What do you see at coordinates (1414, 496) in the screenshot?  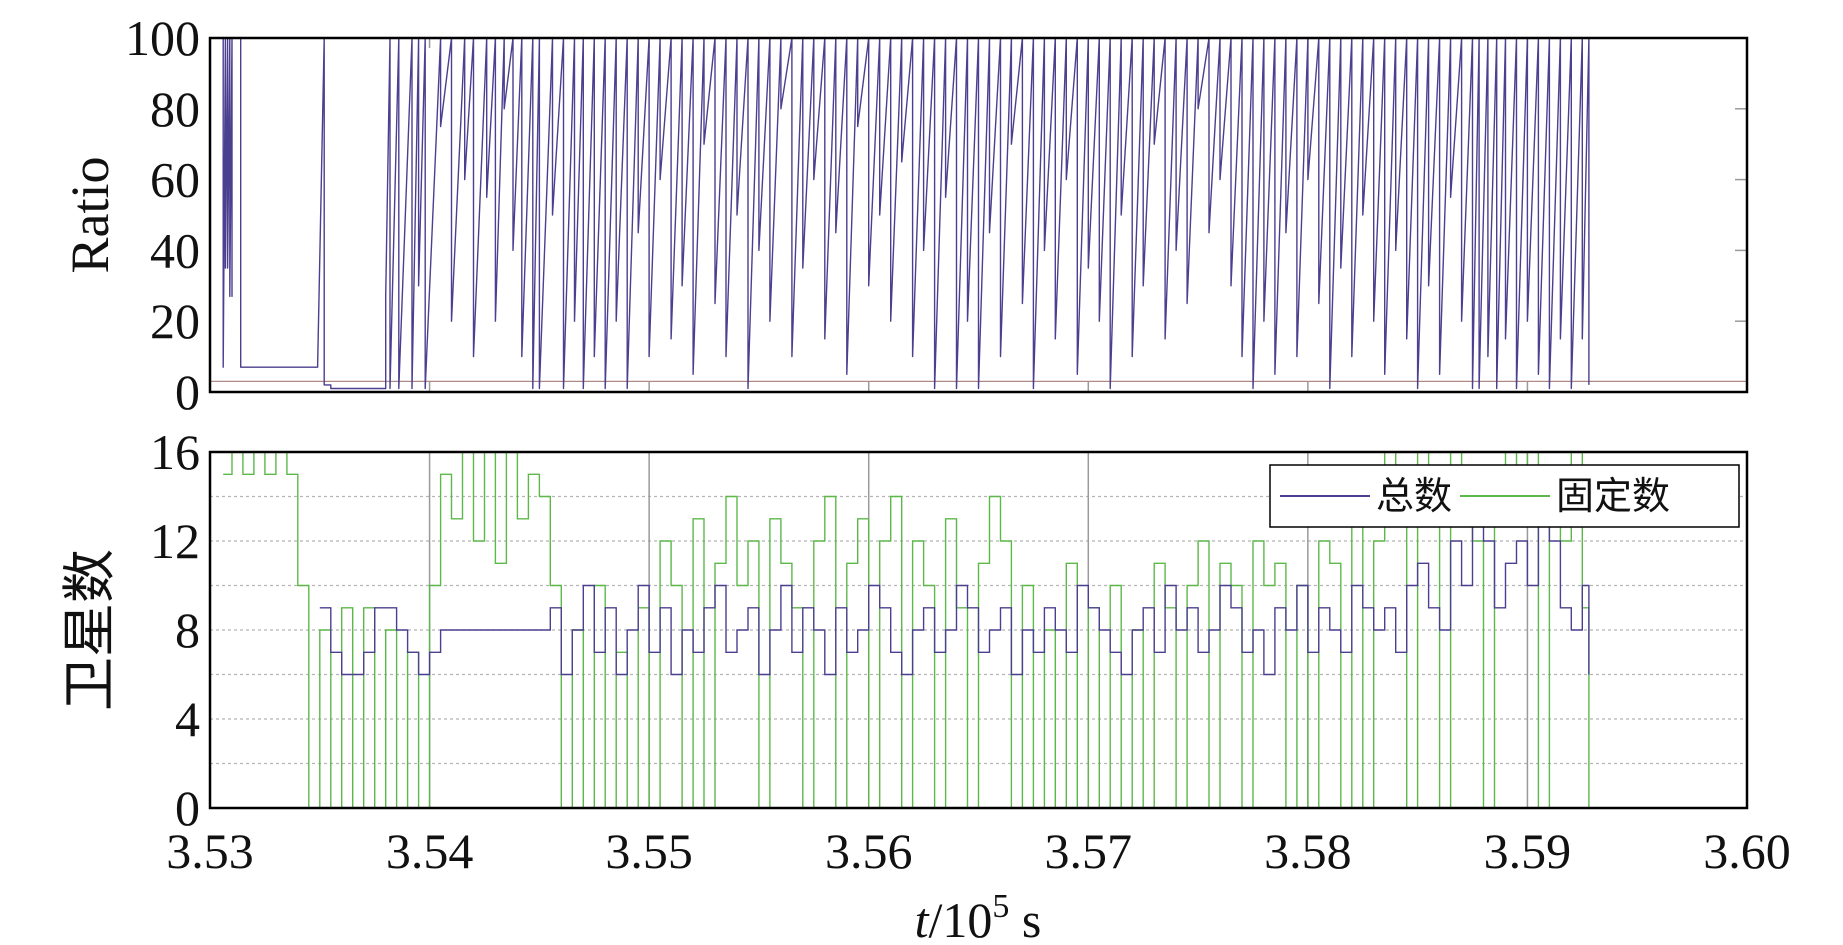 I see `legend-label-total: 总数` at bounding box center [1414, 496].